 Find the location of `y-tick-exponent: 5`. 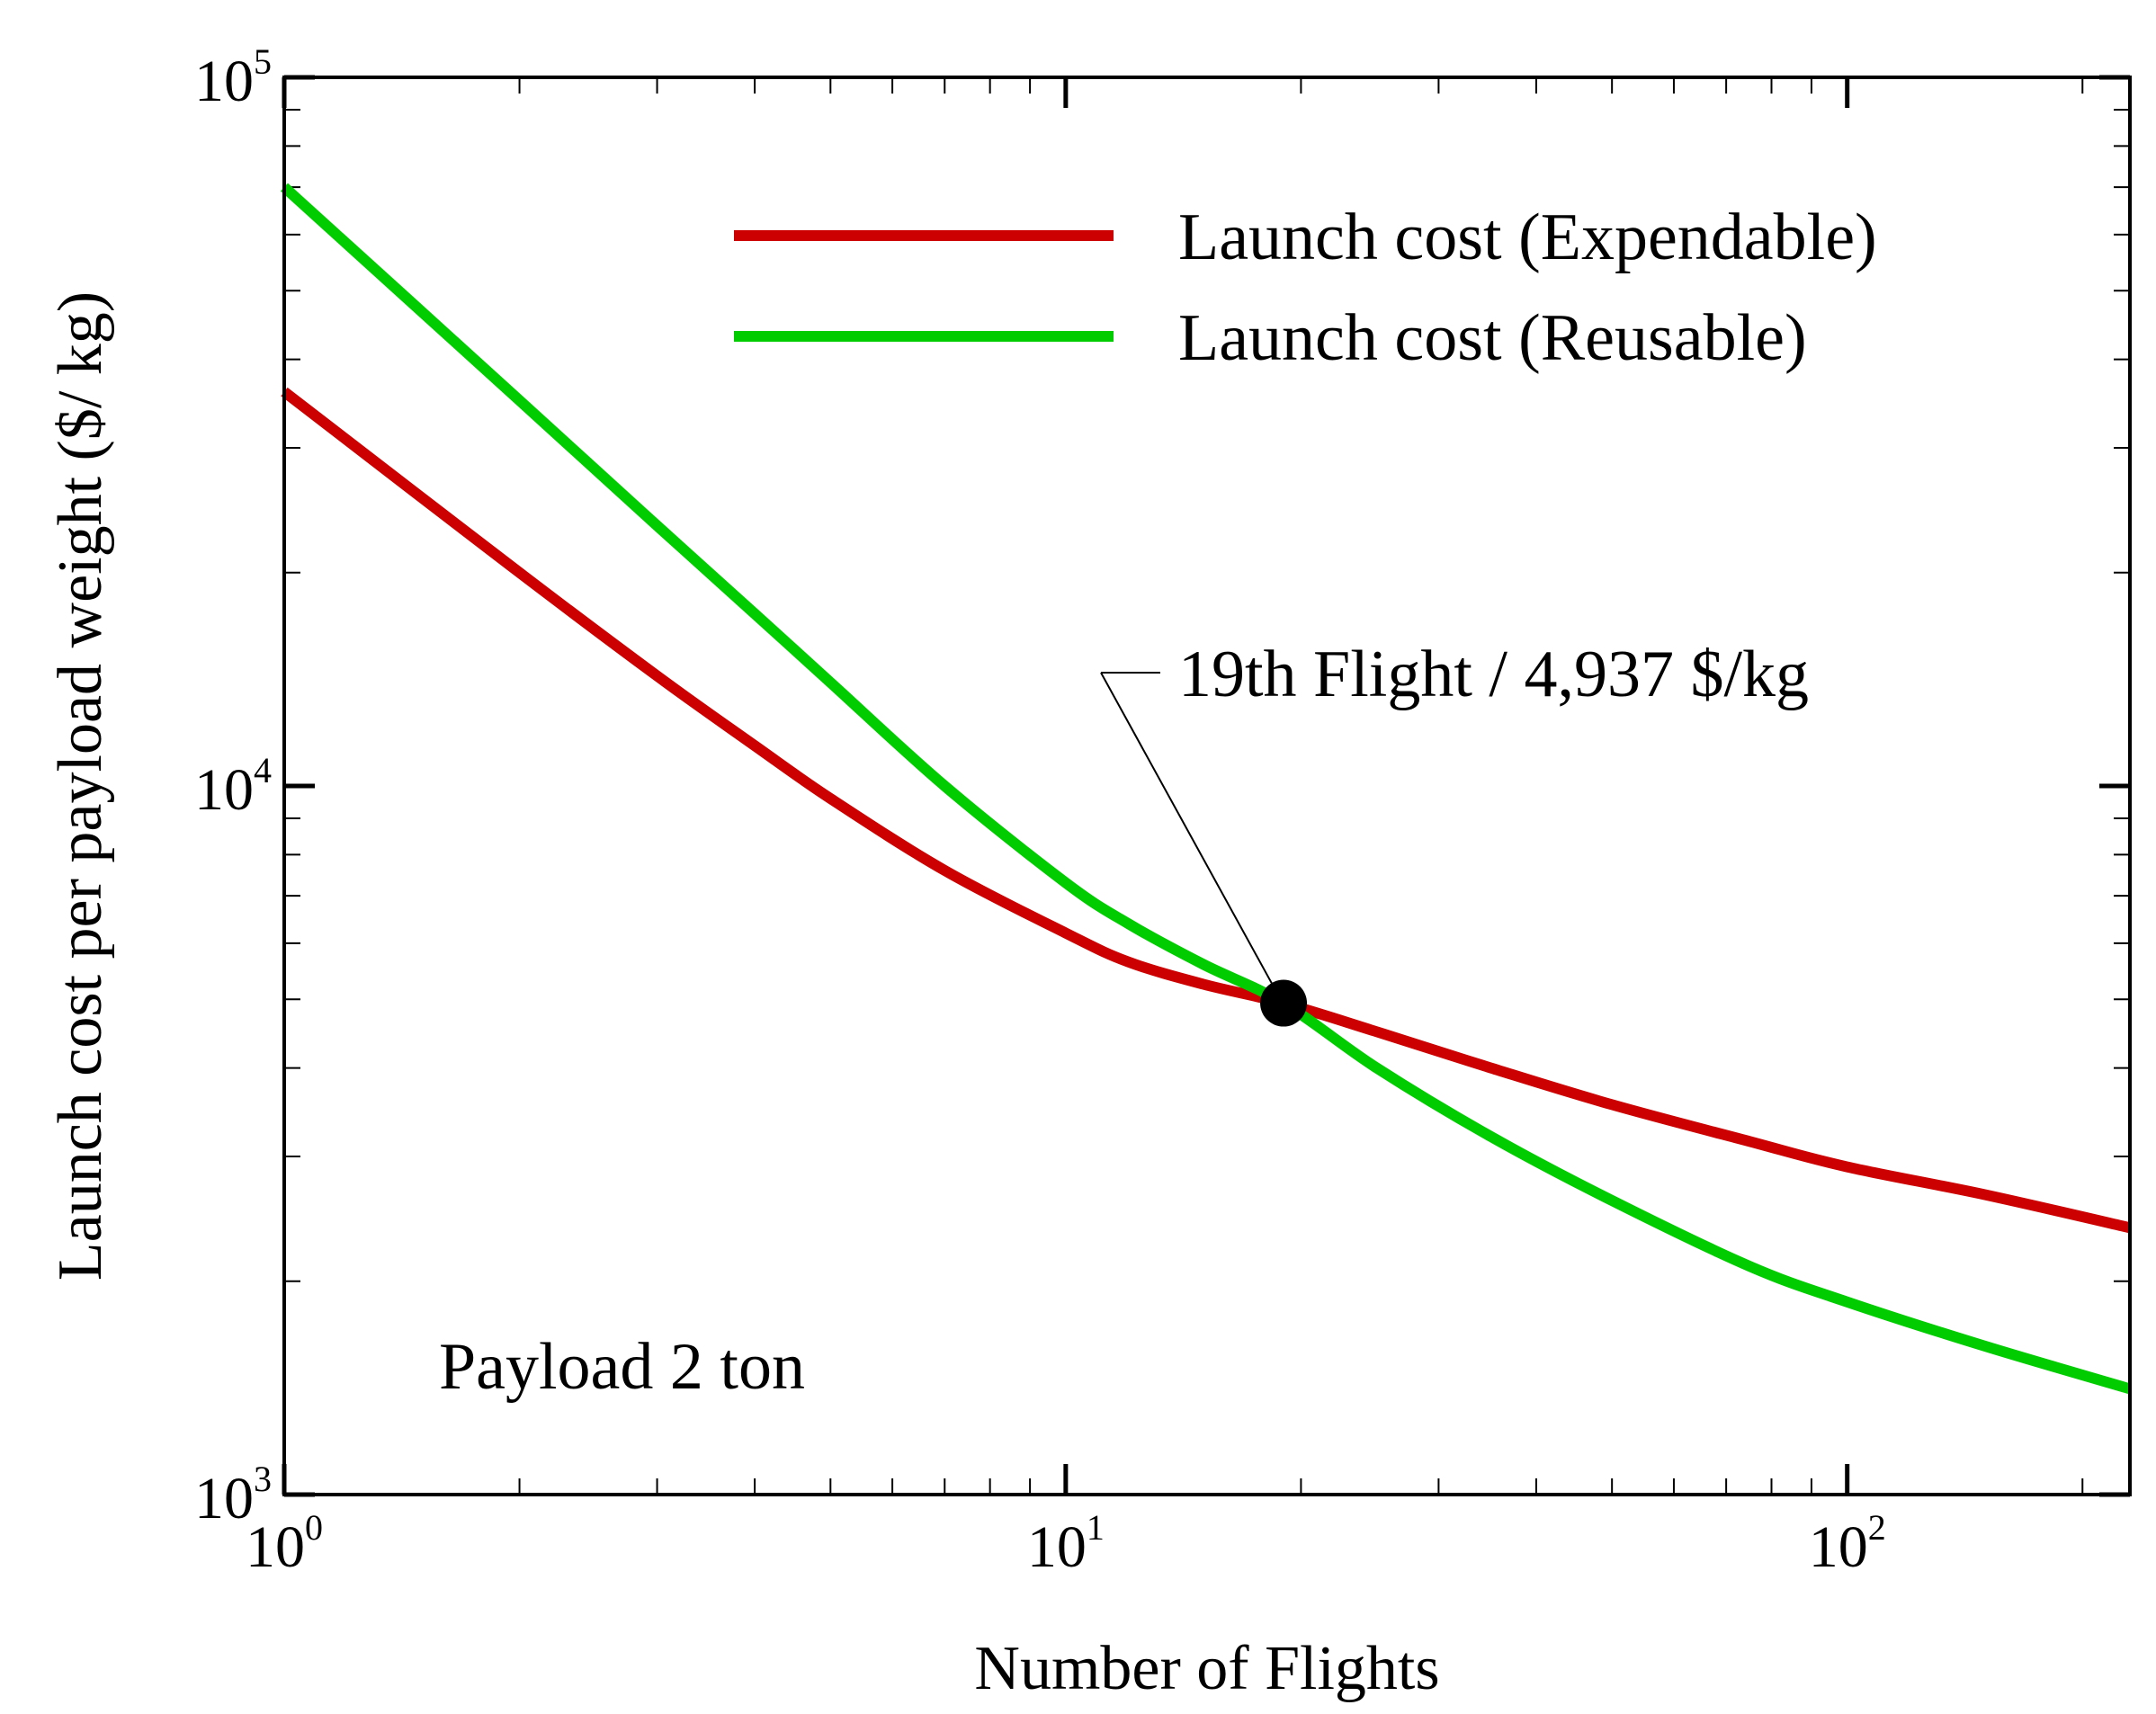

y-tick-exponent: 5 is located at coordinates (263, 61).